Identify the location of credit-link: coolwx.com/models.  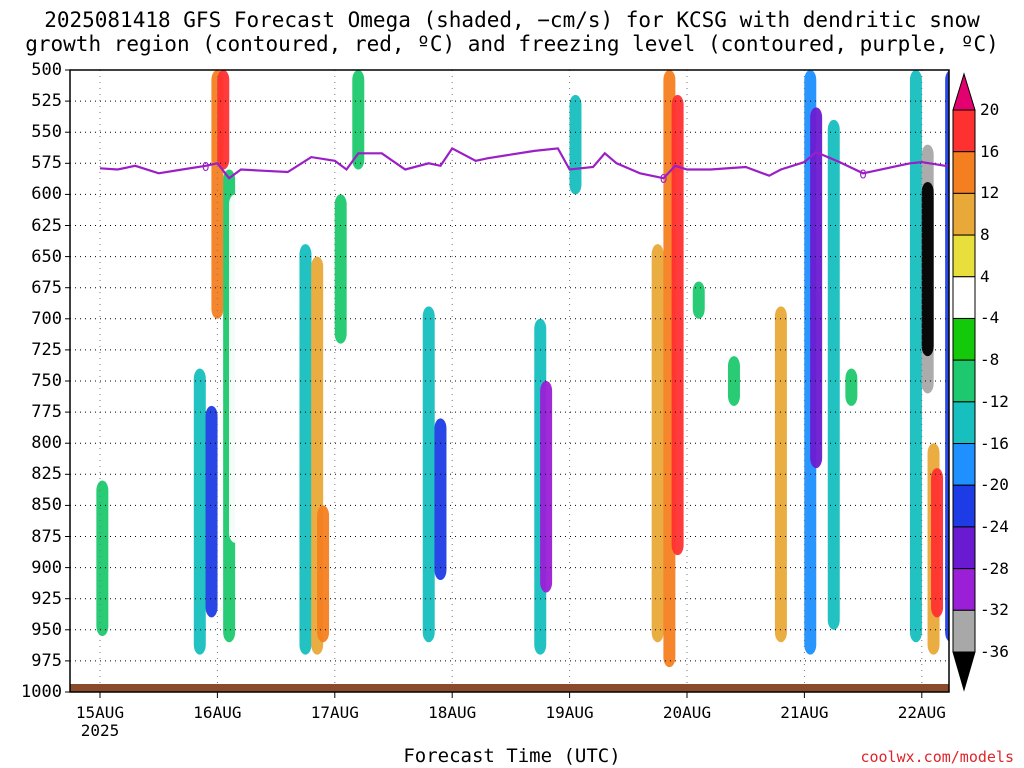
(937, 757).